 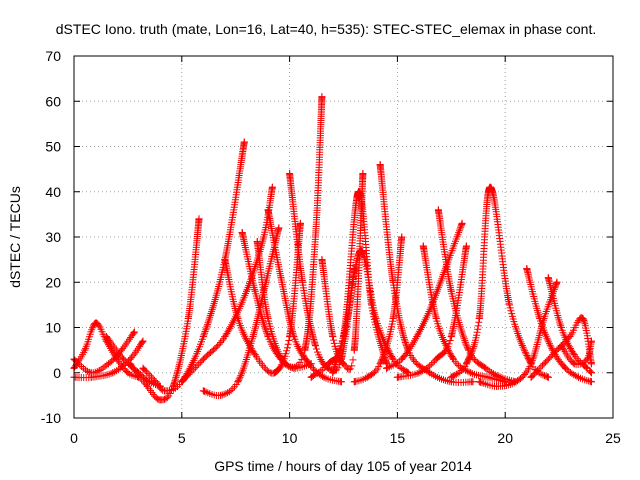 What do you see at coordinates (53, 328) in the screenshot?
I see `y-tick-label: 10` at bounding box center [53, 328].